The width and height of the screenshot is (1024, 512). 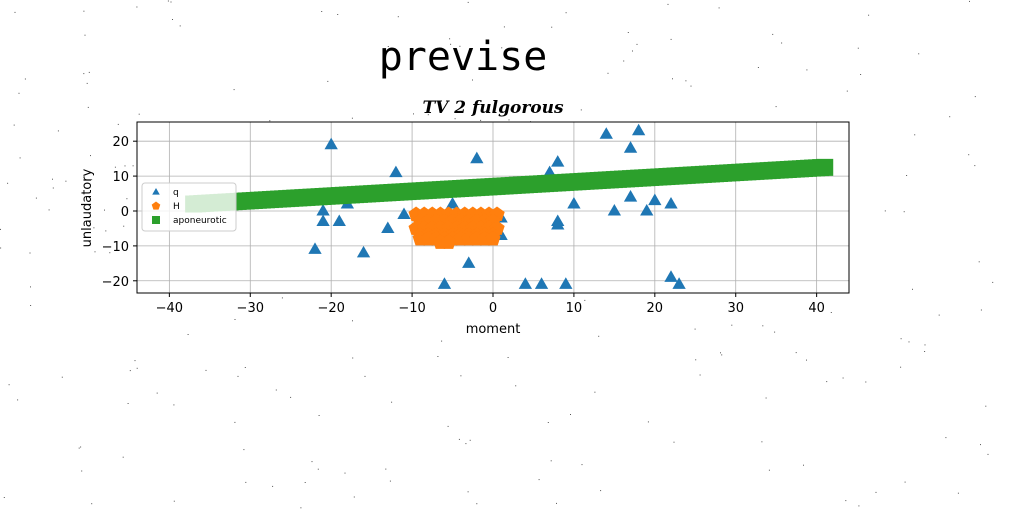 What do you see at coordinates (330, 308) in the screenshot?
I see `x-tick-label: −20` at bounding box center [330, 308].